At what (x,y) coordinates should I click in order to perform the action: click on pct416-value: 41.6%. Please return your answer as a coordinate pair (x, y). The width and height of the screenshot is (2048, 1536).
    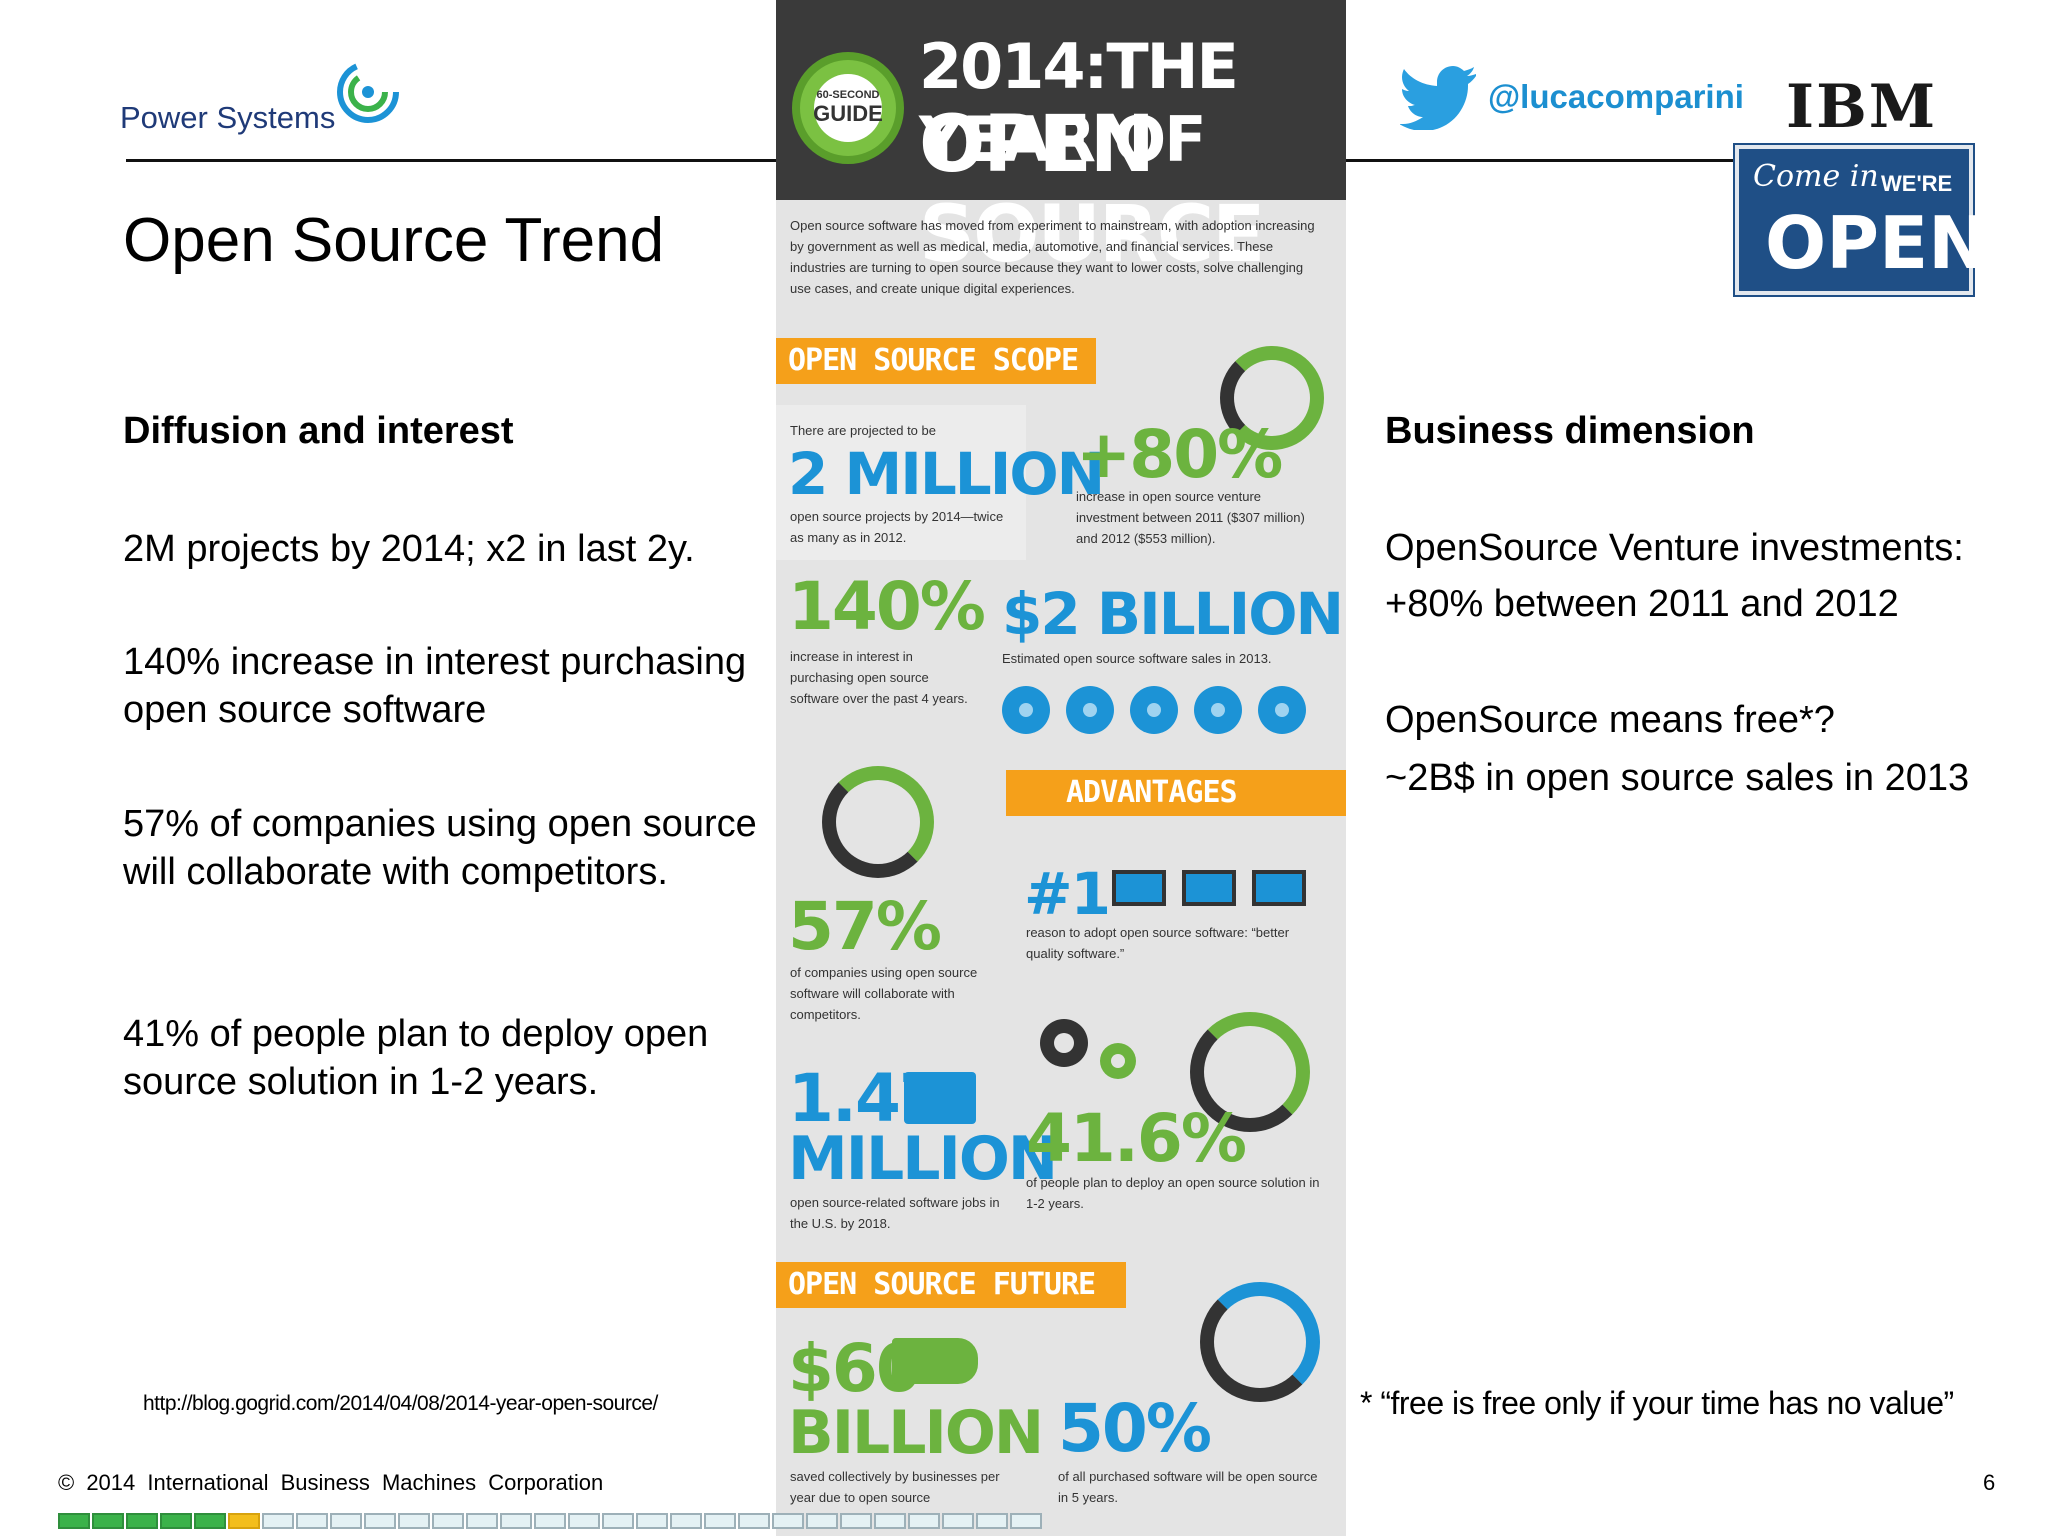
    Looking at the image, I should click on (1136, 1138).